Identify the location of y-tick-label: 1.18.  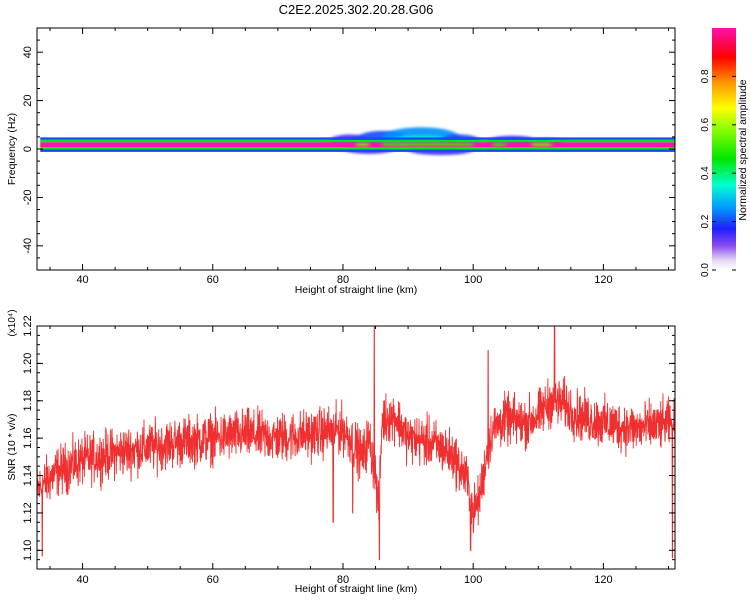
(28, 400).